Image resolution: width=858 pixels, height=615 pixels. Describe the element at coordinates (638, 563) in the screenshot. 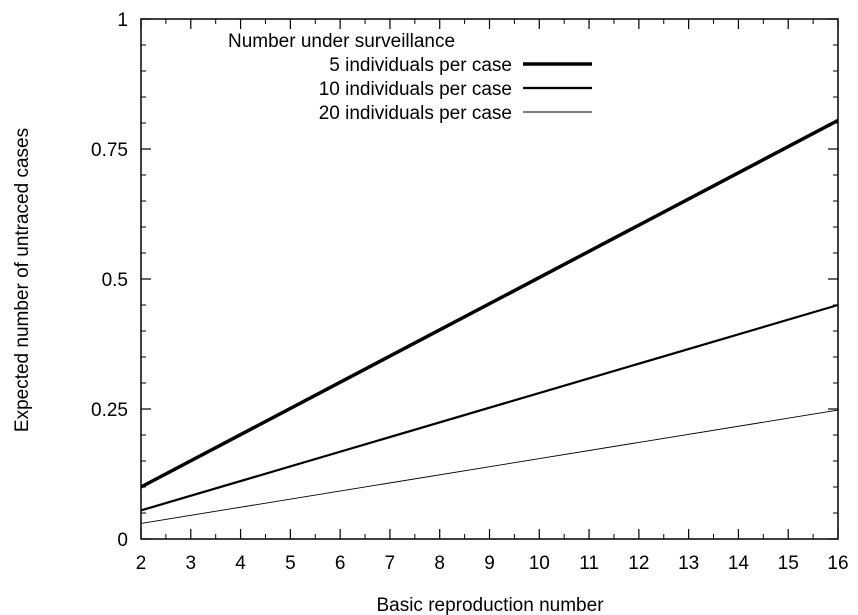

I see `x-tick-label: 12` at that location.